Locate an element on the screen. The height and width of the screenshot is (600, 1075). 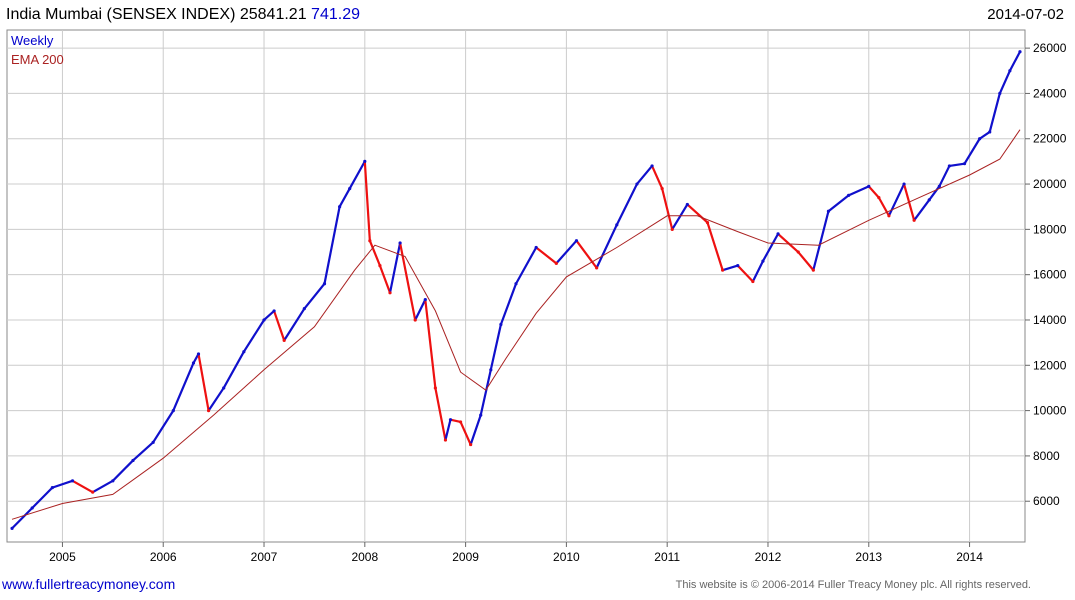
change-value: 741.29 is located at coordinates (335, 14).